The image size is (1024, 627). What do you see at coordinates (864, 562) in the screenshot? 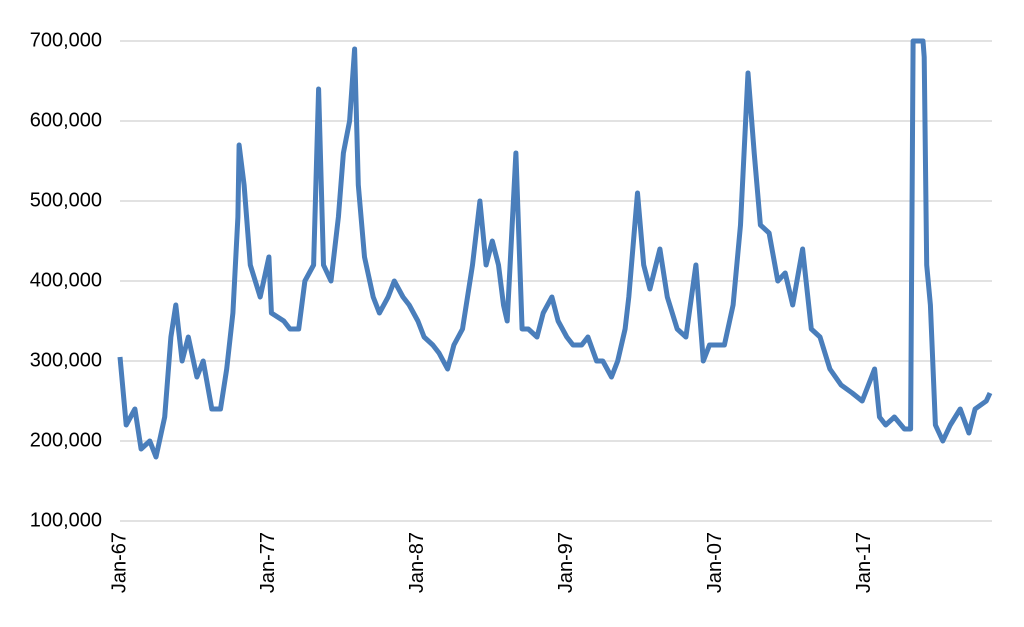
I see `x-tick-label: Jan-17` at bounding box center [864, 562].